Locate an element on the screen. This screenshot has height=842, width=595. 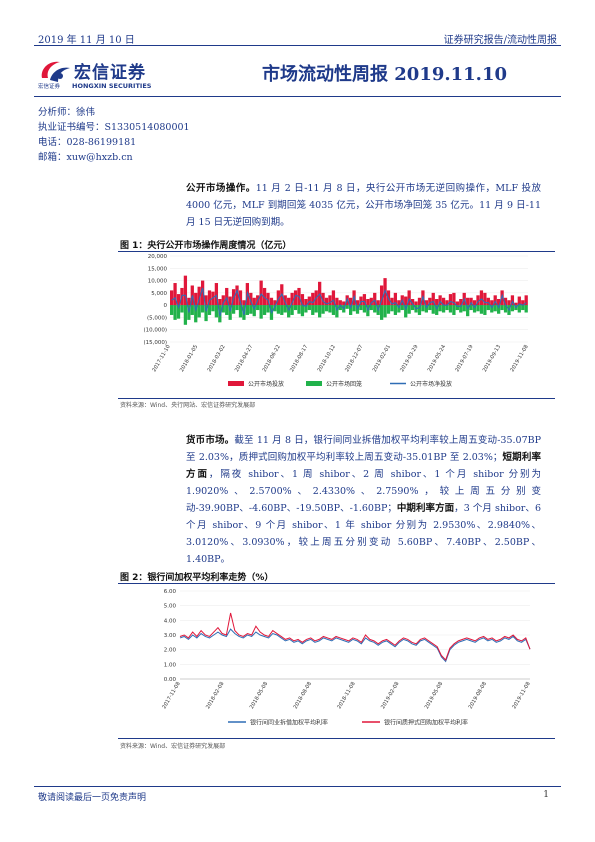
y-tick-label: 0 is located at coordinates (166, 306).